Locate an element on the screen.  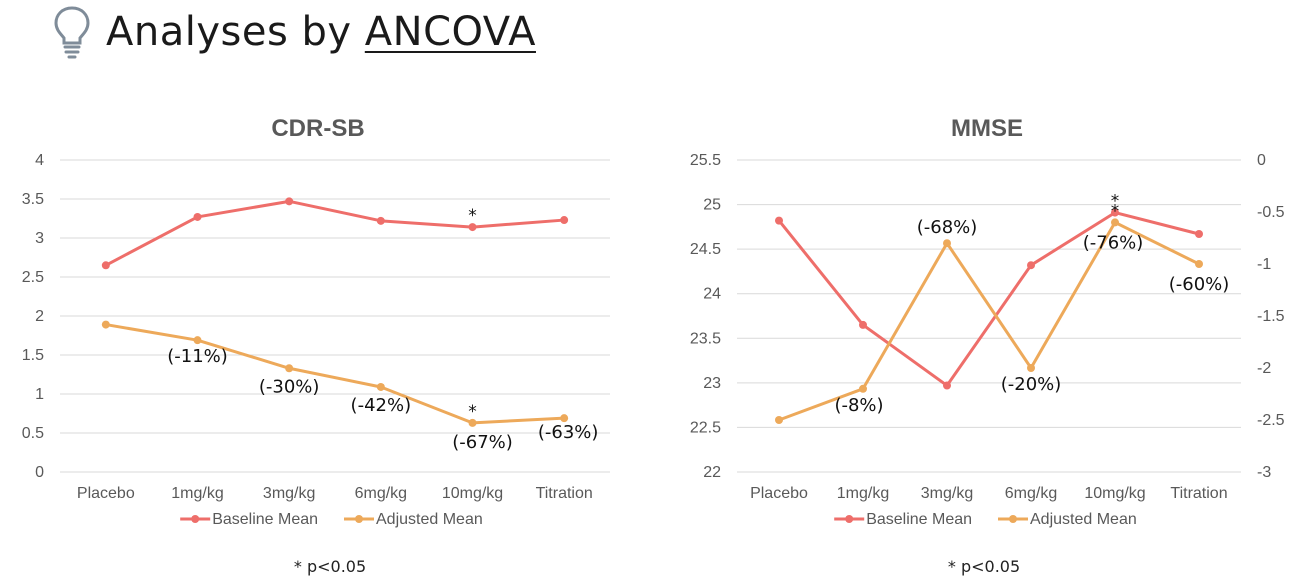
page-title: Analyses by ANCOVA is located at coordinates (321, 32).